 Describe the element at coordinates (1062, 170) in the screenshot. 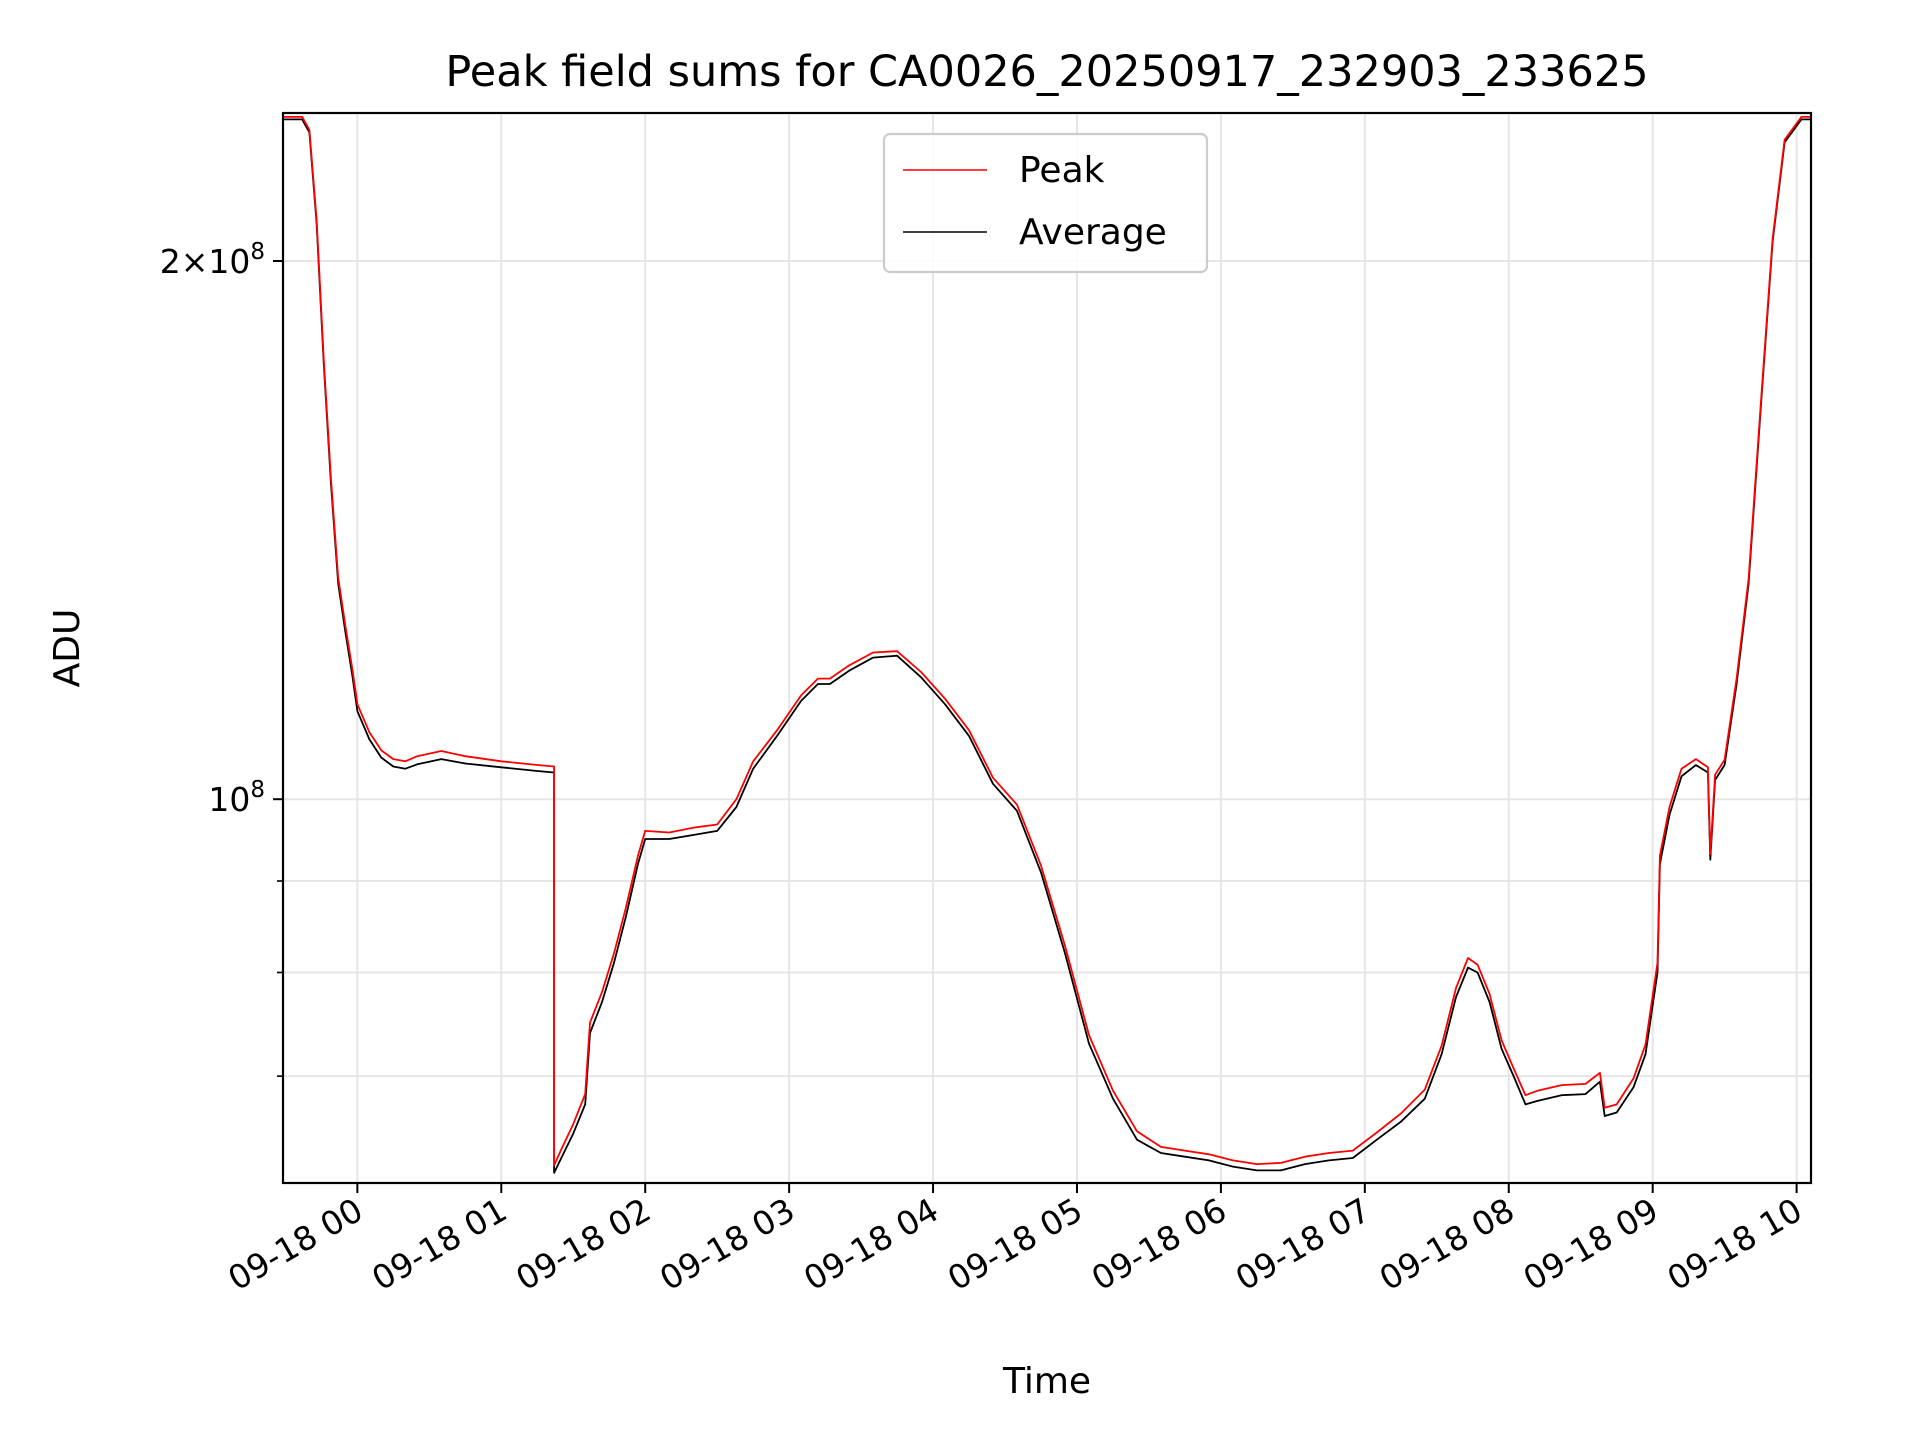

I see `legend-label-peak: Peak` at that location.